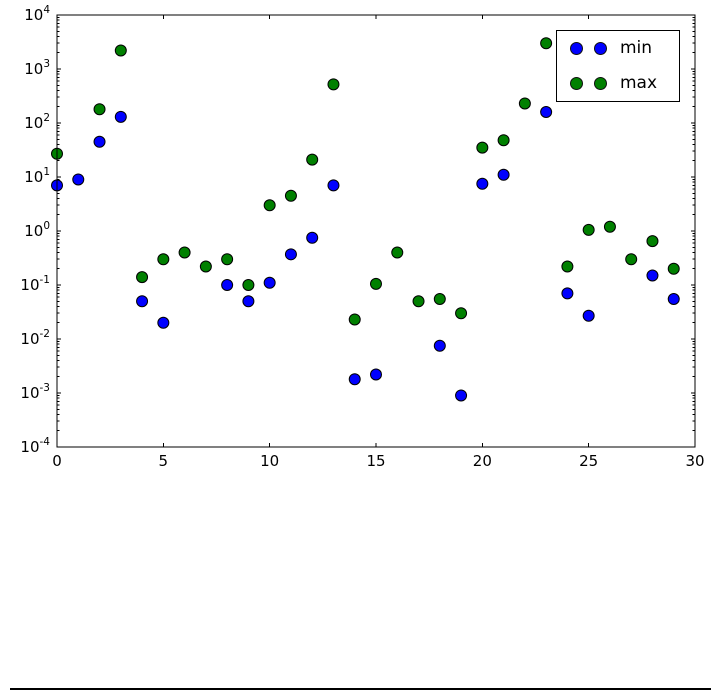 The width and height of the screenshot is (721, 693). What do you see at coordinates (35, 338) in the screenshot?
I see `y-tick-label: 10⁻²` at bounding box center [35, 338].